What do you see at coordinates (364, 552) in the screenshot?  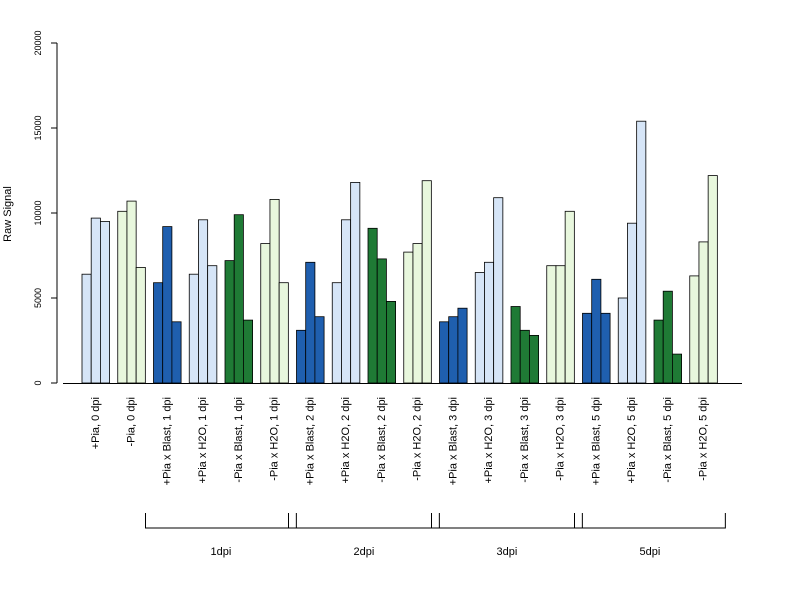 I see `timepoint-label: 2dpi` at bounding box center [364, 552].